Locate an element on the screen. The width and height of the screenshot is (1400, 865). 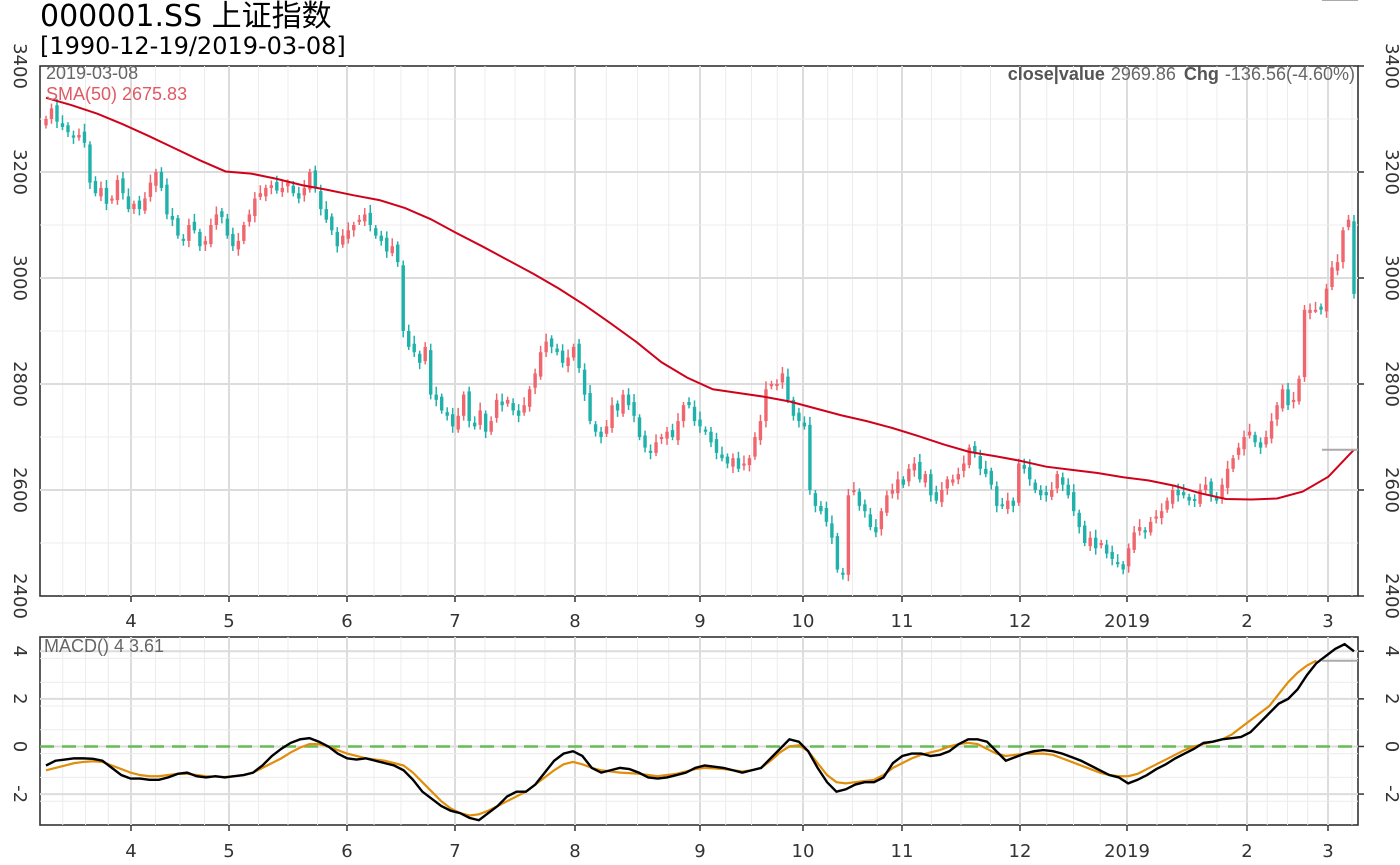
x-tick-label: 12 is located at coordinates (1020, 621).